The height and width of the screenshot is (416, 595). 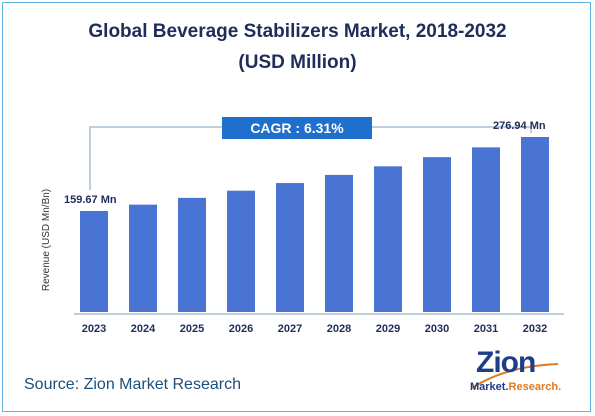 I want to click on cagr-connector-right, so click(x=452, y=129).